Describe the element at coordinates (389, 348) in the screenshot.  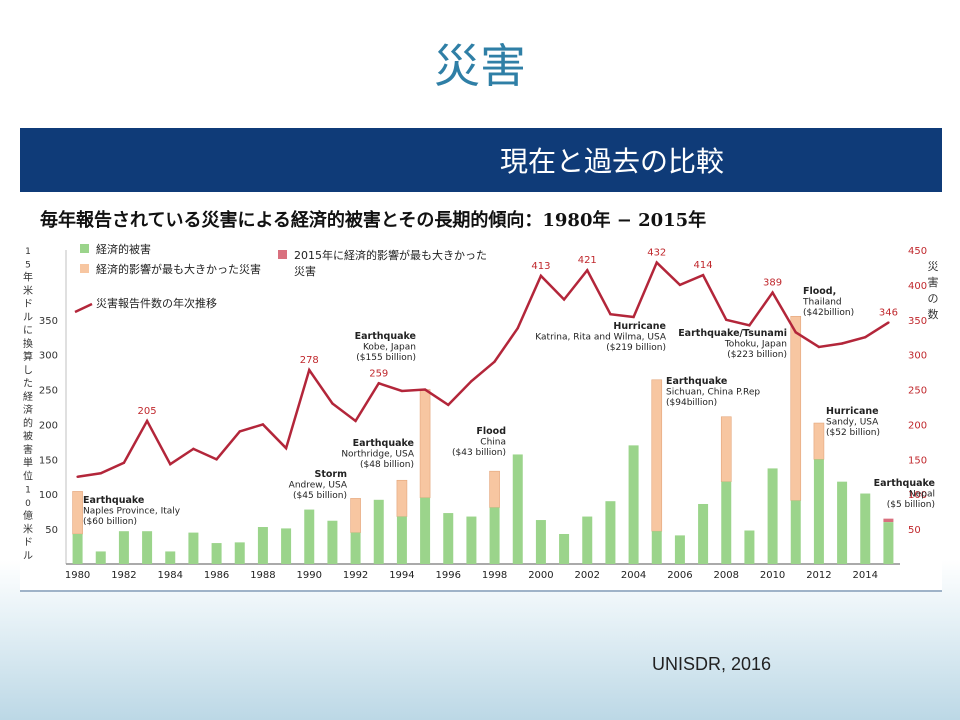
I see `annotation-detail: Kobe, Japan` at that location.